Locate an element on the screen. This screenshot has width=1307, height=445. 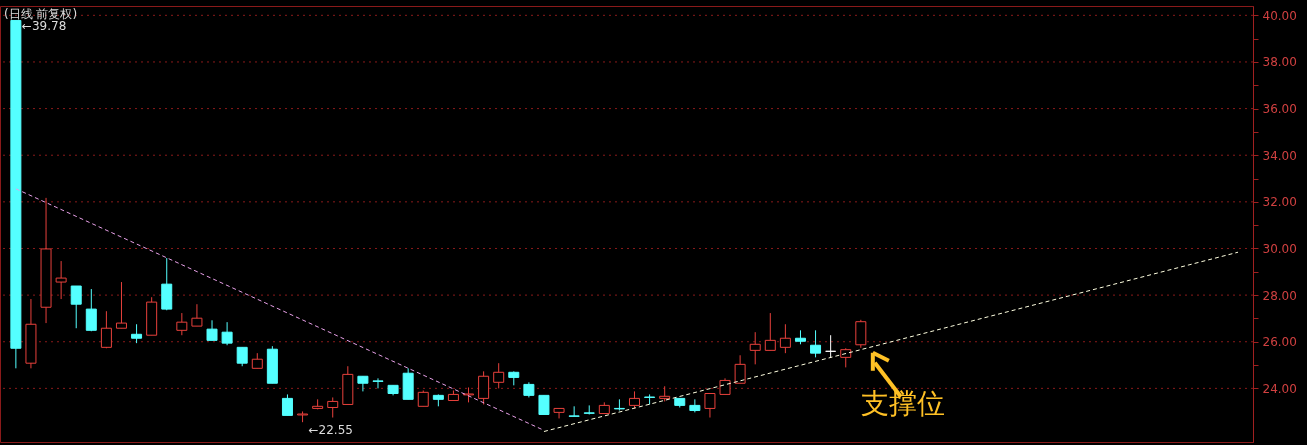
y-tick-label: 32.00 is located at coordinates (1279, 202).